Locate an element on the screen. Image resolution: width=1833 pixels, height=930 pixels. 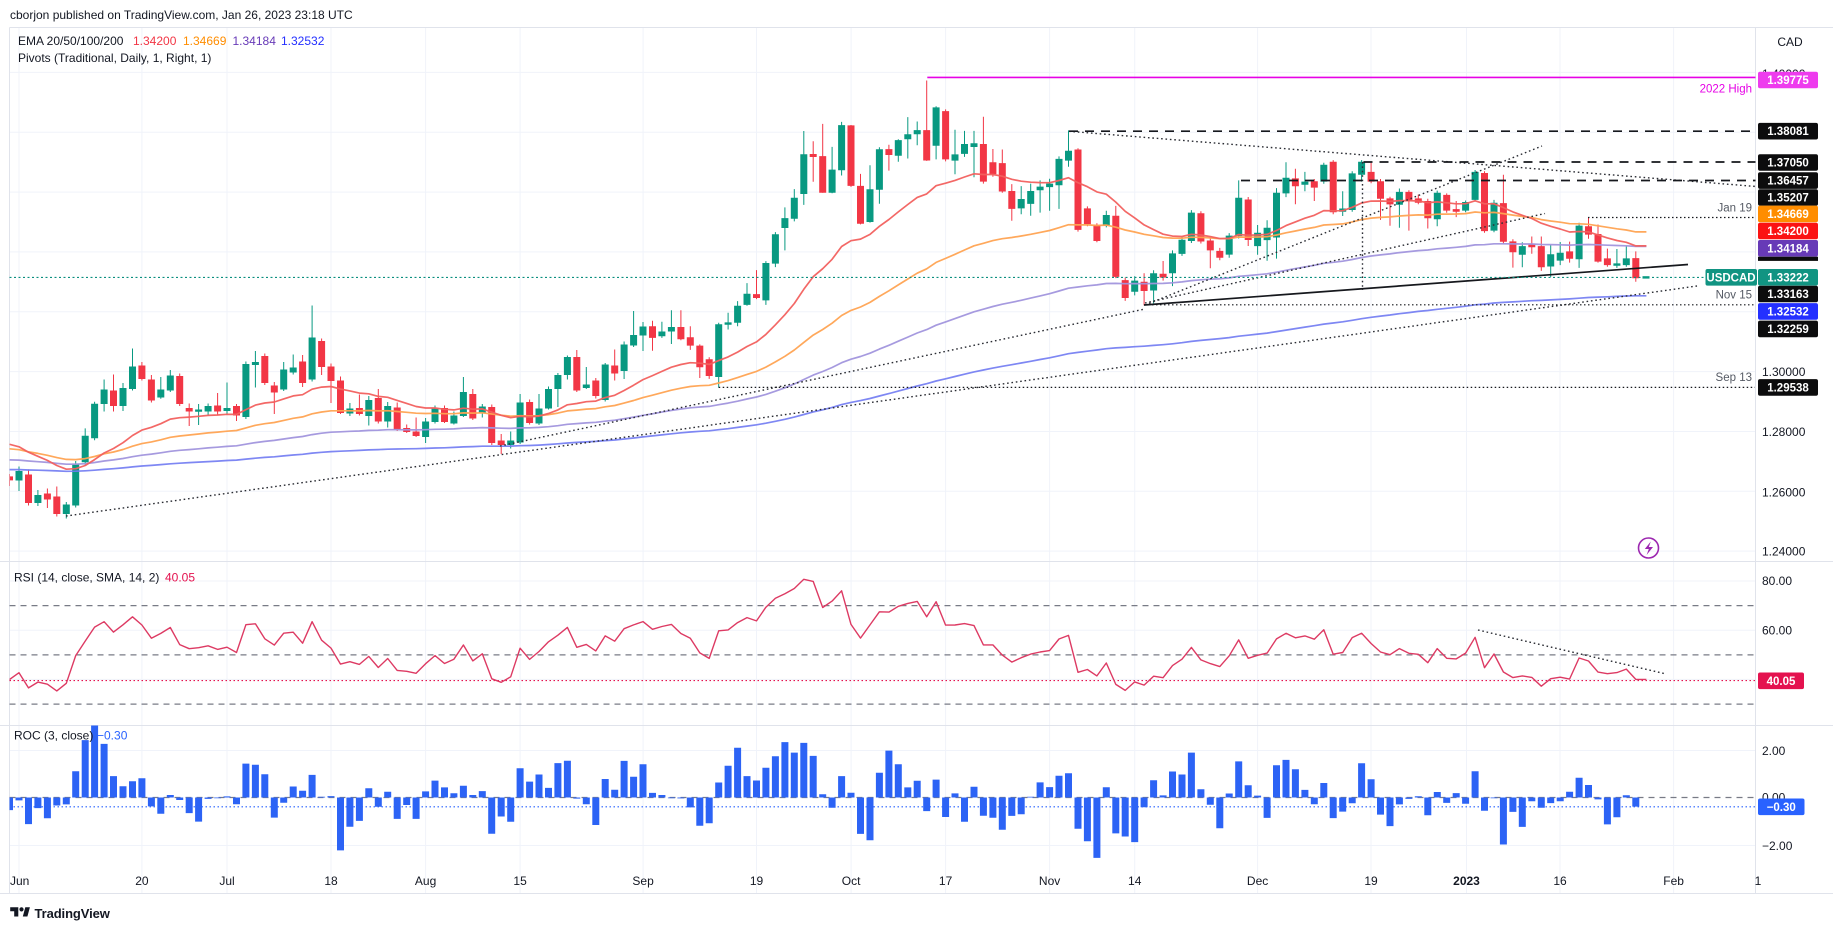
svg-text: 1.33163 is located at coordinates (1788, 295).